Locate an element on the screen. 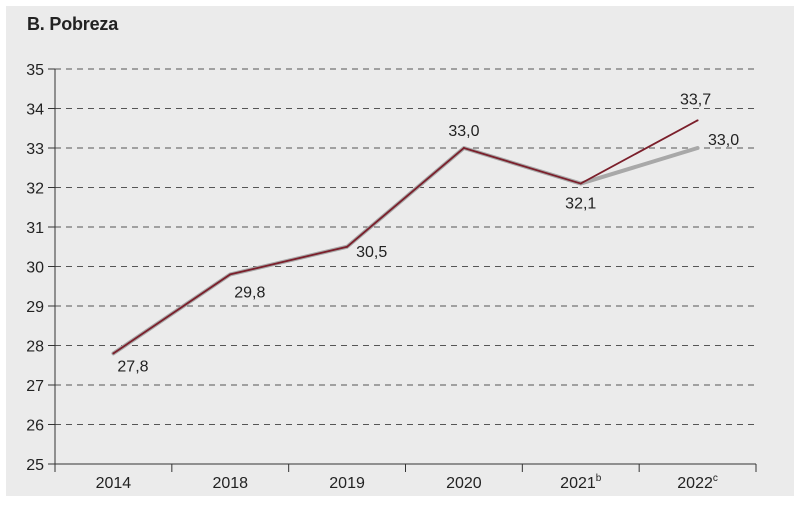  y-tick-label: 32 is located at coordinates (35, 189).